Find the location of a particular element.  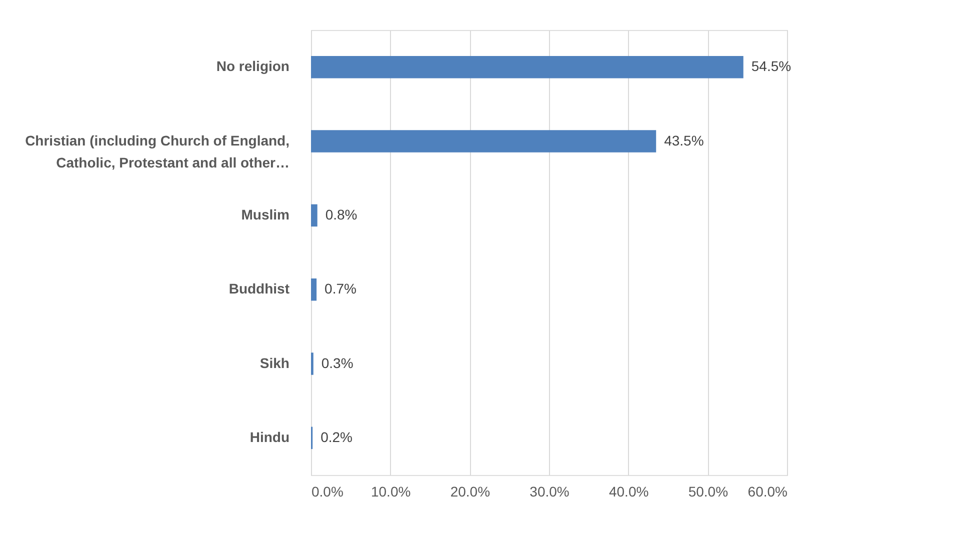

data-label: 54.5% is located at coordinates (771, 66).